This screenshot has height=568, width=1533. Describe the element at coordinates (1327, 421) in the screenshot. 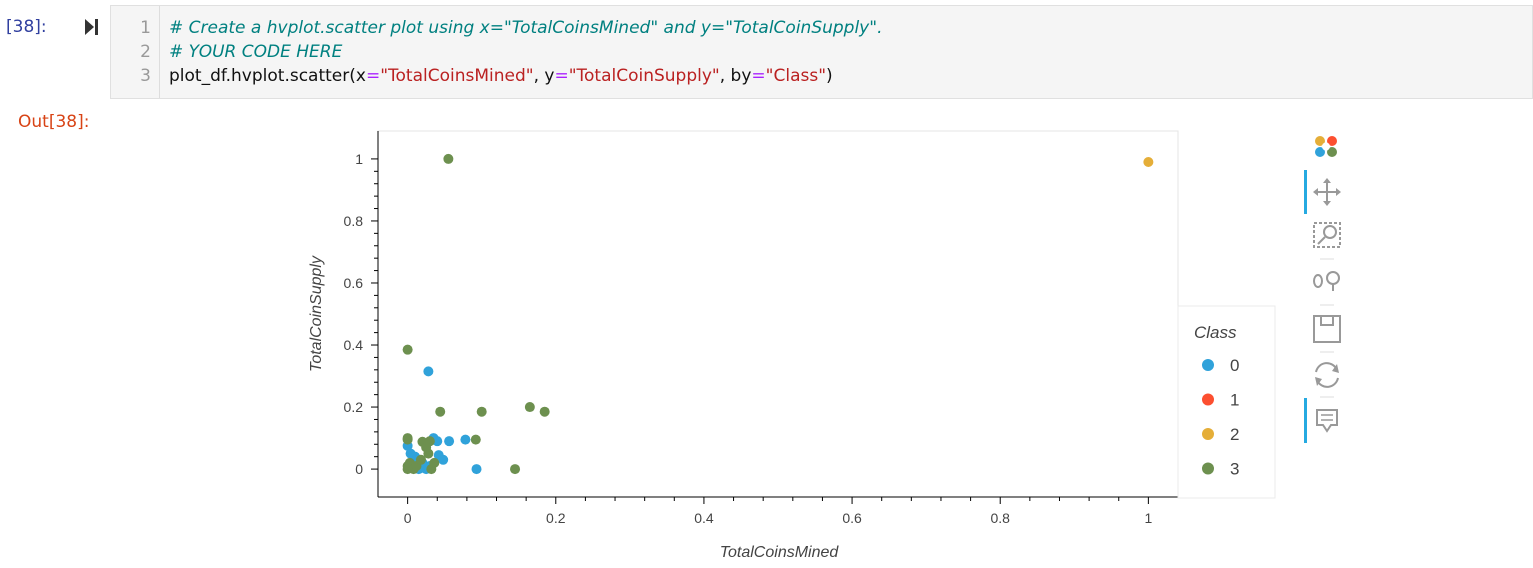

I see `hover-icon` at that location.